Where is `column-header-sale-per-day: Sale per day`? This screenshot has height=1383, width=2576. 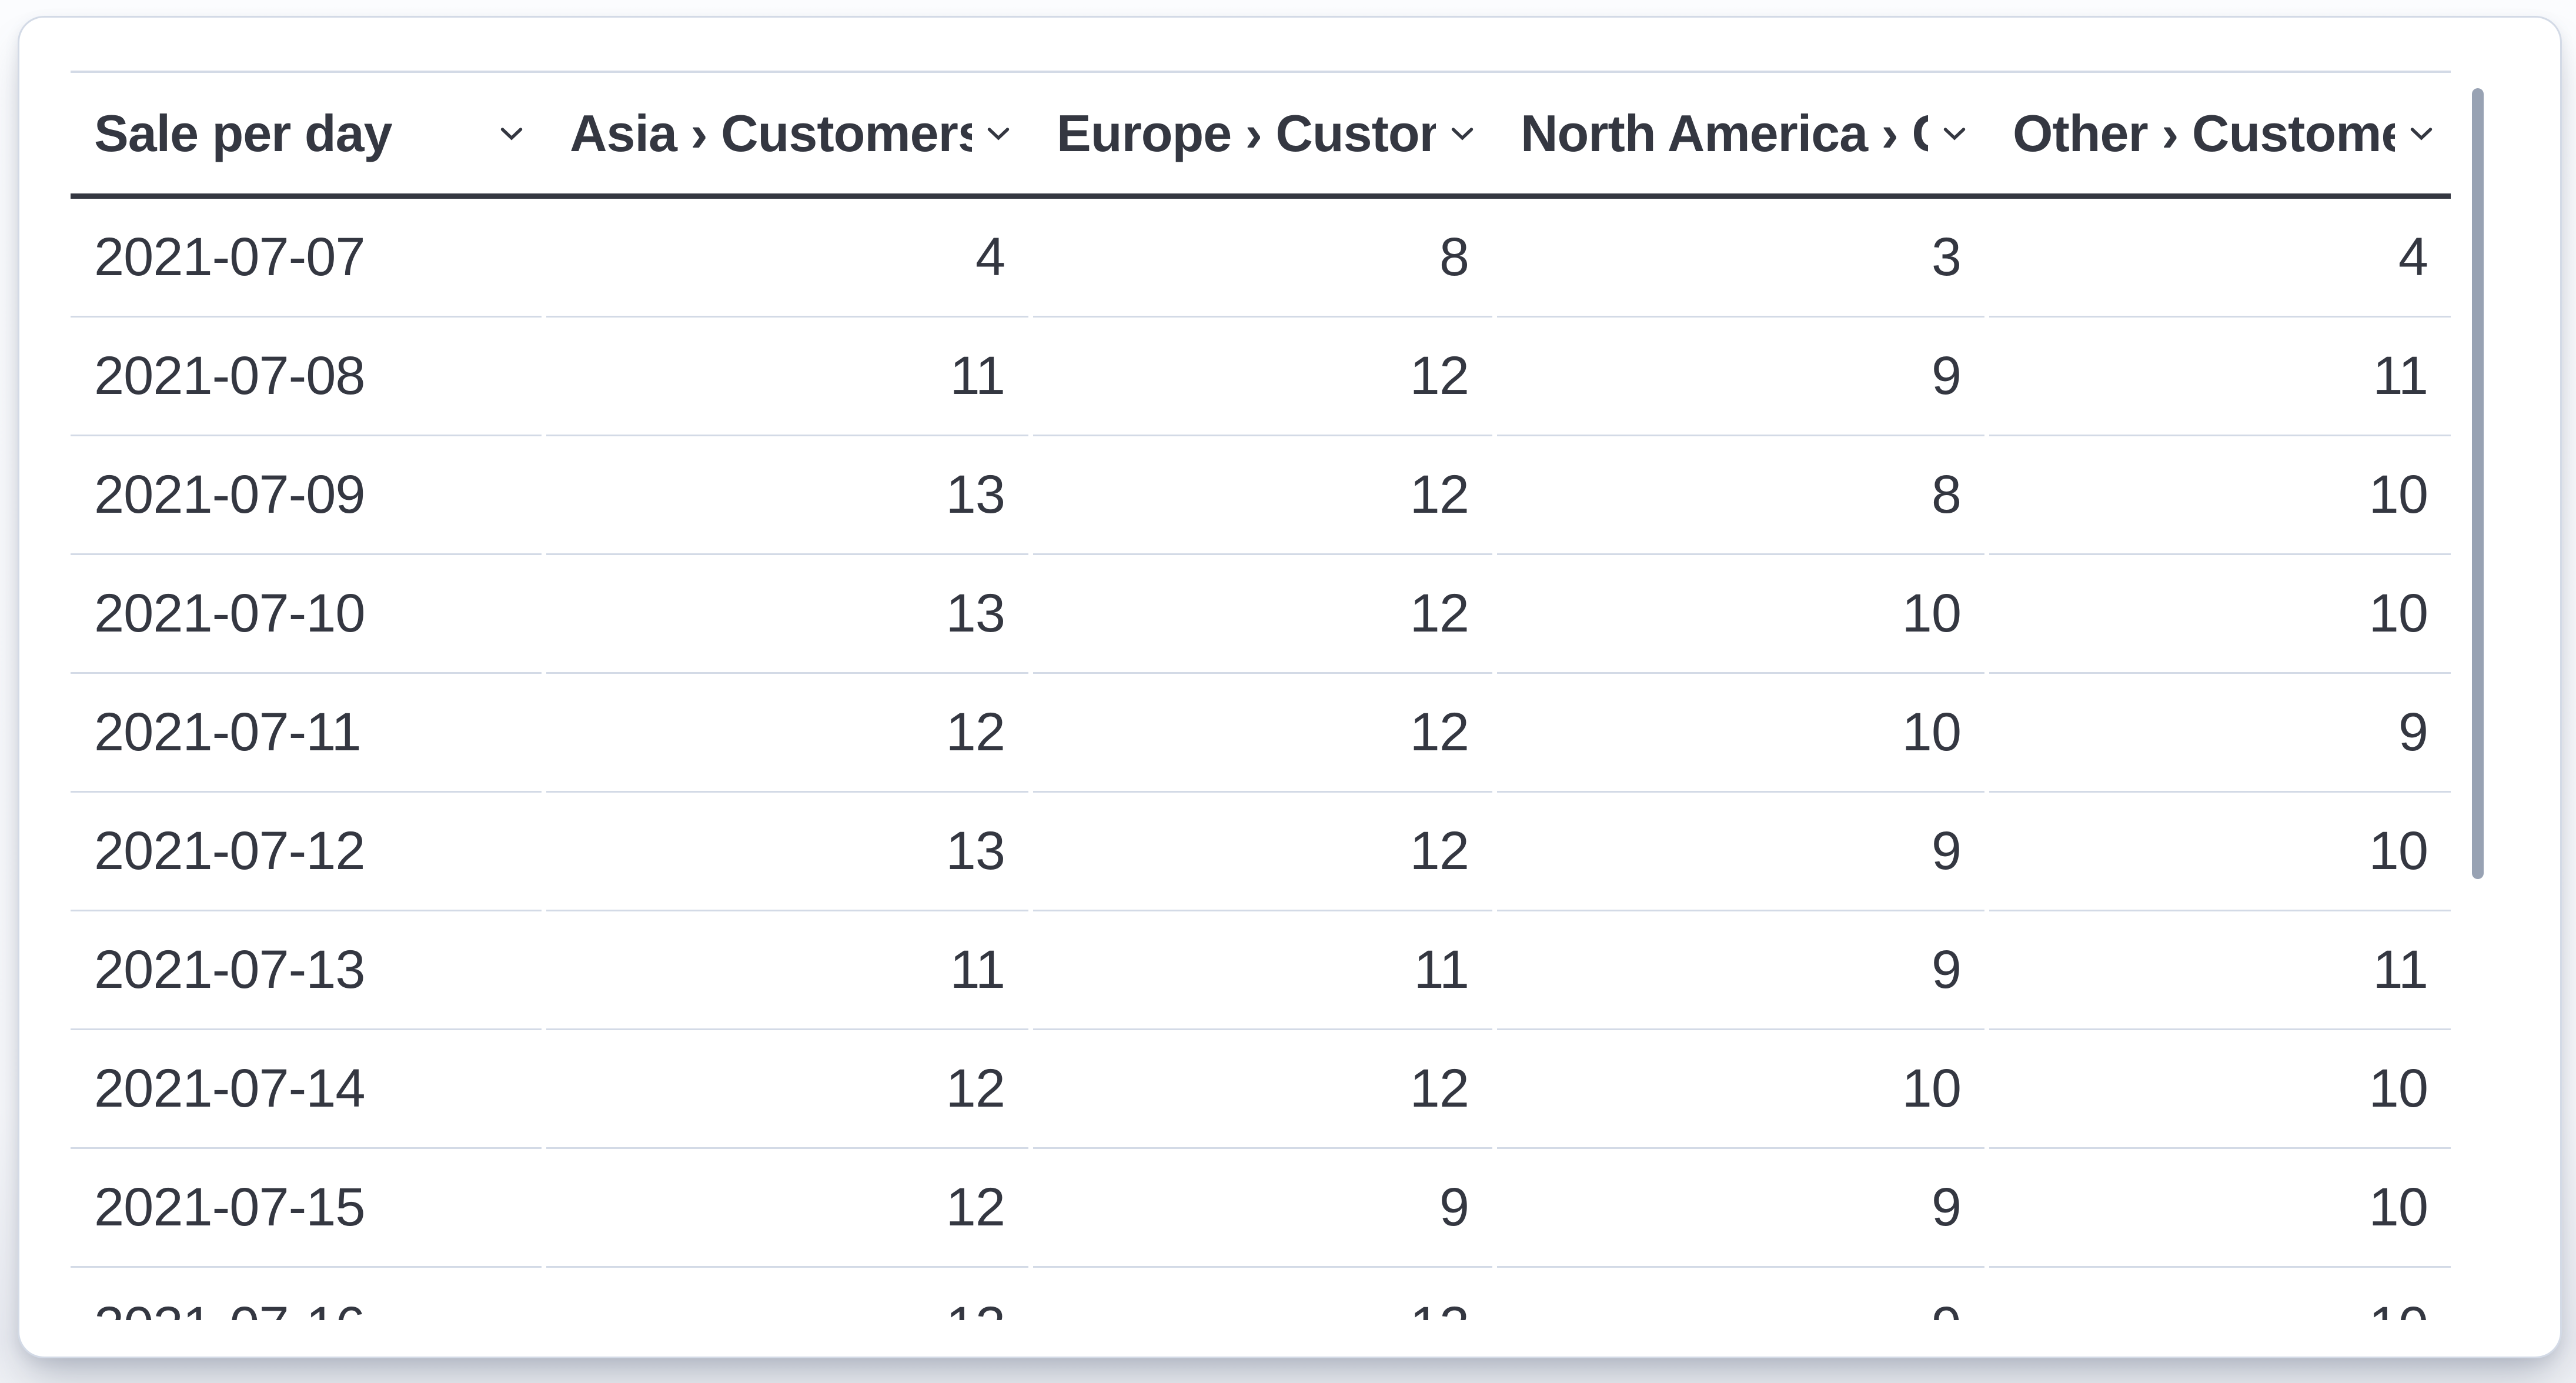
column-header-sale-per-day: Sale per day is located at coordinates (306, 133).